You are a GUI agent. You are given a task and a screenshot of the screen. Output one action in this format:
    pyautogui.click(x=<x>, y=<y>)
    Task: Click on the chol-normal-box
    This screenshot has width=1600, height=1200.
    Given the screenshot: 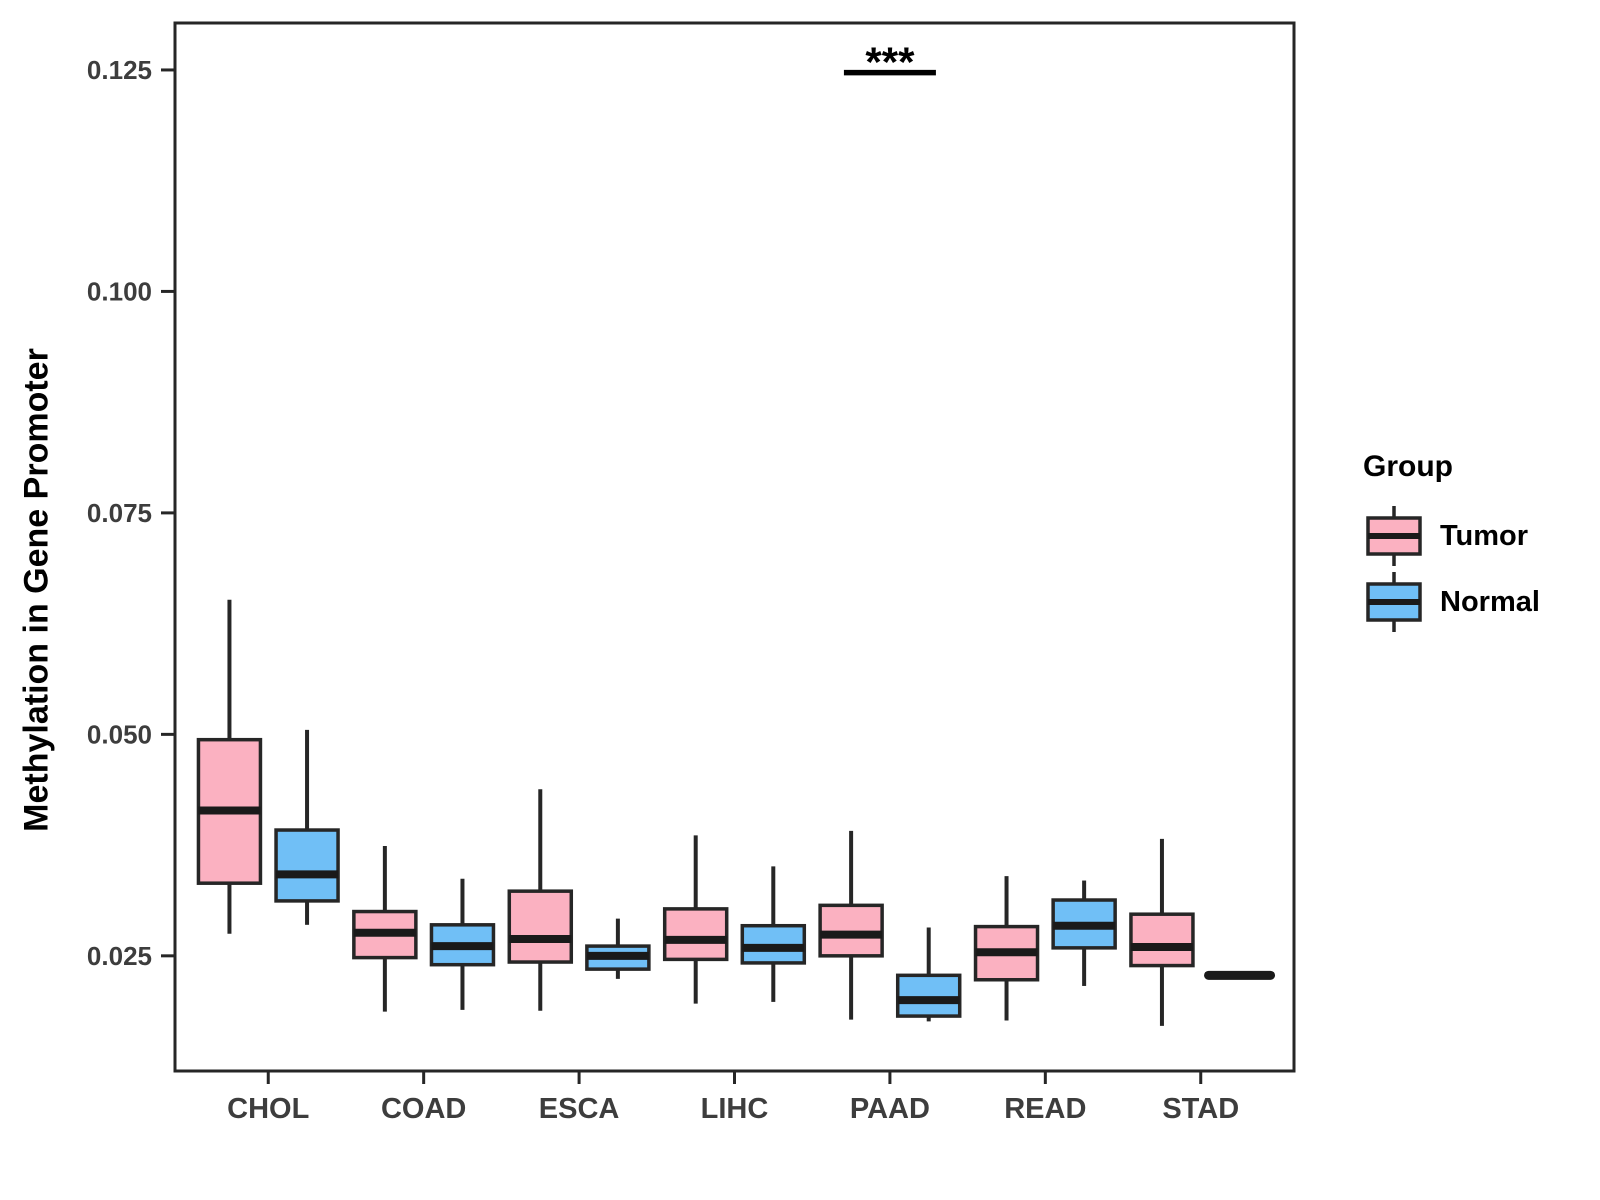 What is the action you would take?
    pyautogui.click(x=307, y=865)
    